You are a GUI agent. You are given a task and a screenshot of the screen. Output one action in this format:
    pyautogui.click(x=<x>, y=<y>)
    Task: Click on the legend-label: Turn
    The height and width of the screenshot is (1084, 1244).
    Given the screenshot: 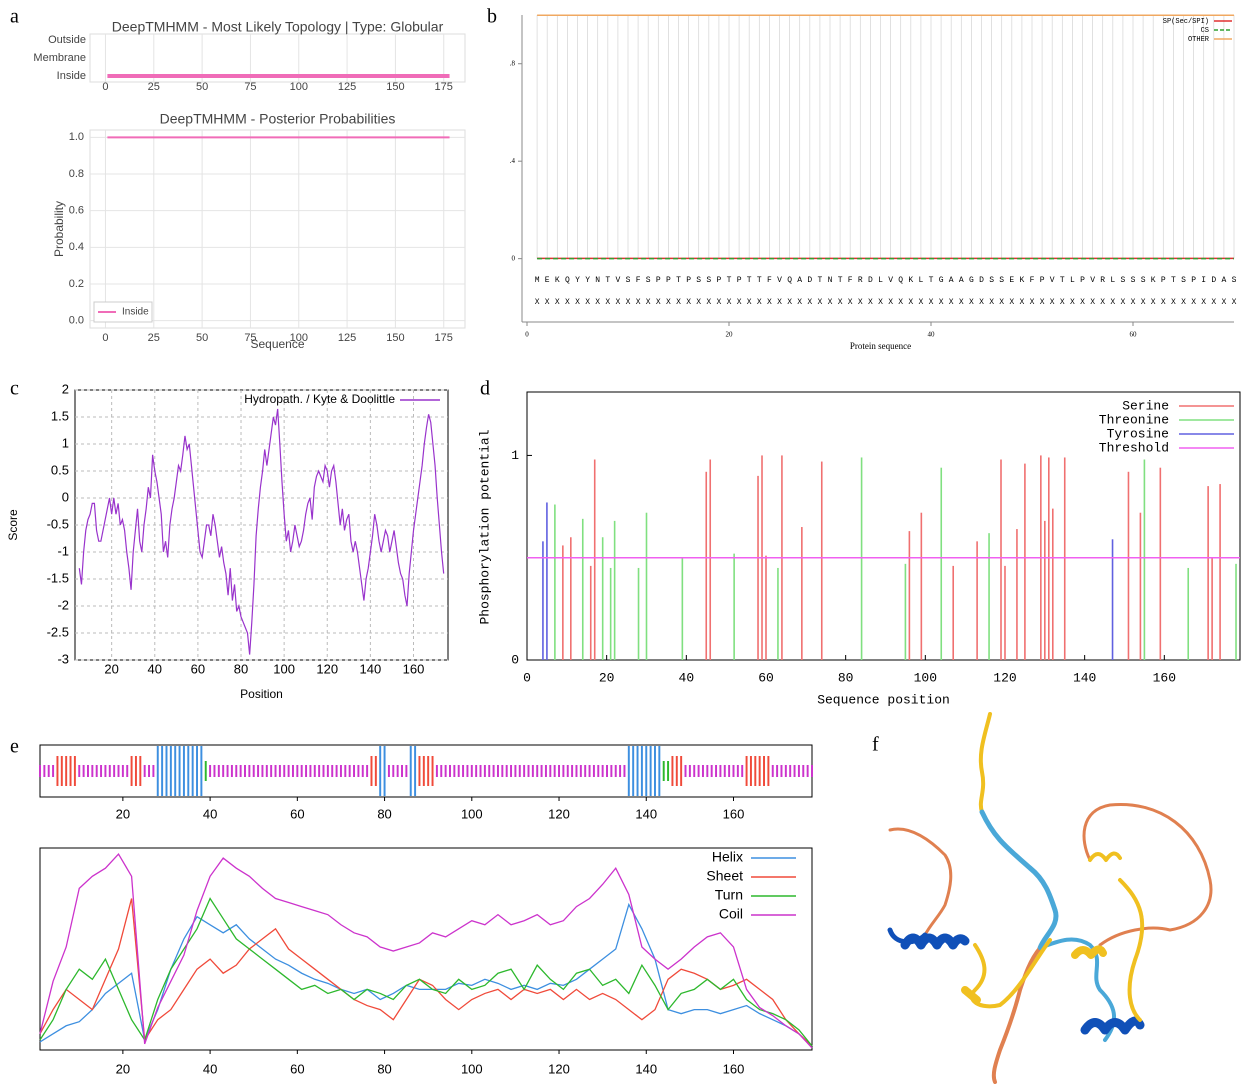 What is the action you would take?
    pyautogui.click(x=729, y=895)
    